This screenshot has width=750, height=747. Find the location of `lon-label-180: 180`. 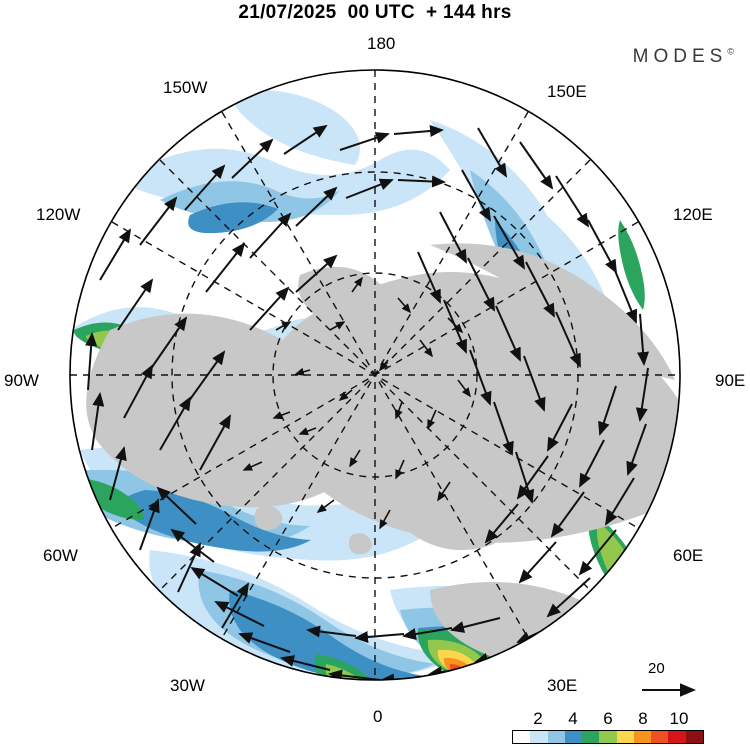

lon-label-180: 180 is located at coordinates (381, 43).